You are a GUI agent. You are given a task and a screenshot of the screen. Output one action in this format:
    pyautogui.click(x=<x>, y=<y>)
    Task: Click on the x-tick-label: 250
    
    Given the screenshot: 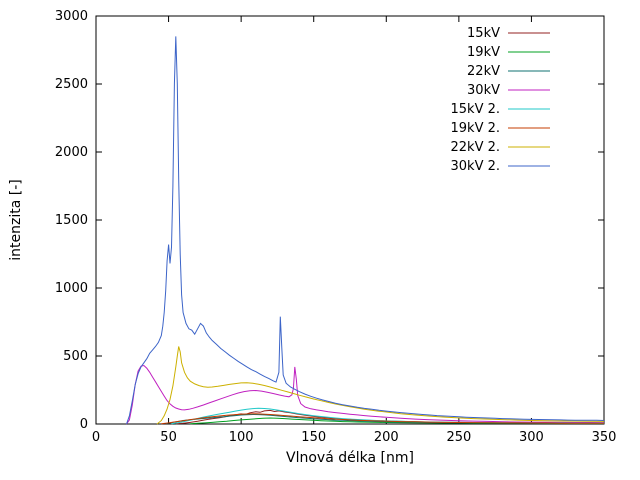 What is the action you would take?
    pyautogui.click(x=458, y=437)
    